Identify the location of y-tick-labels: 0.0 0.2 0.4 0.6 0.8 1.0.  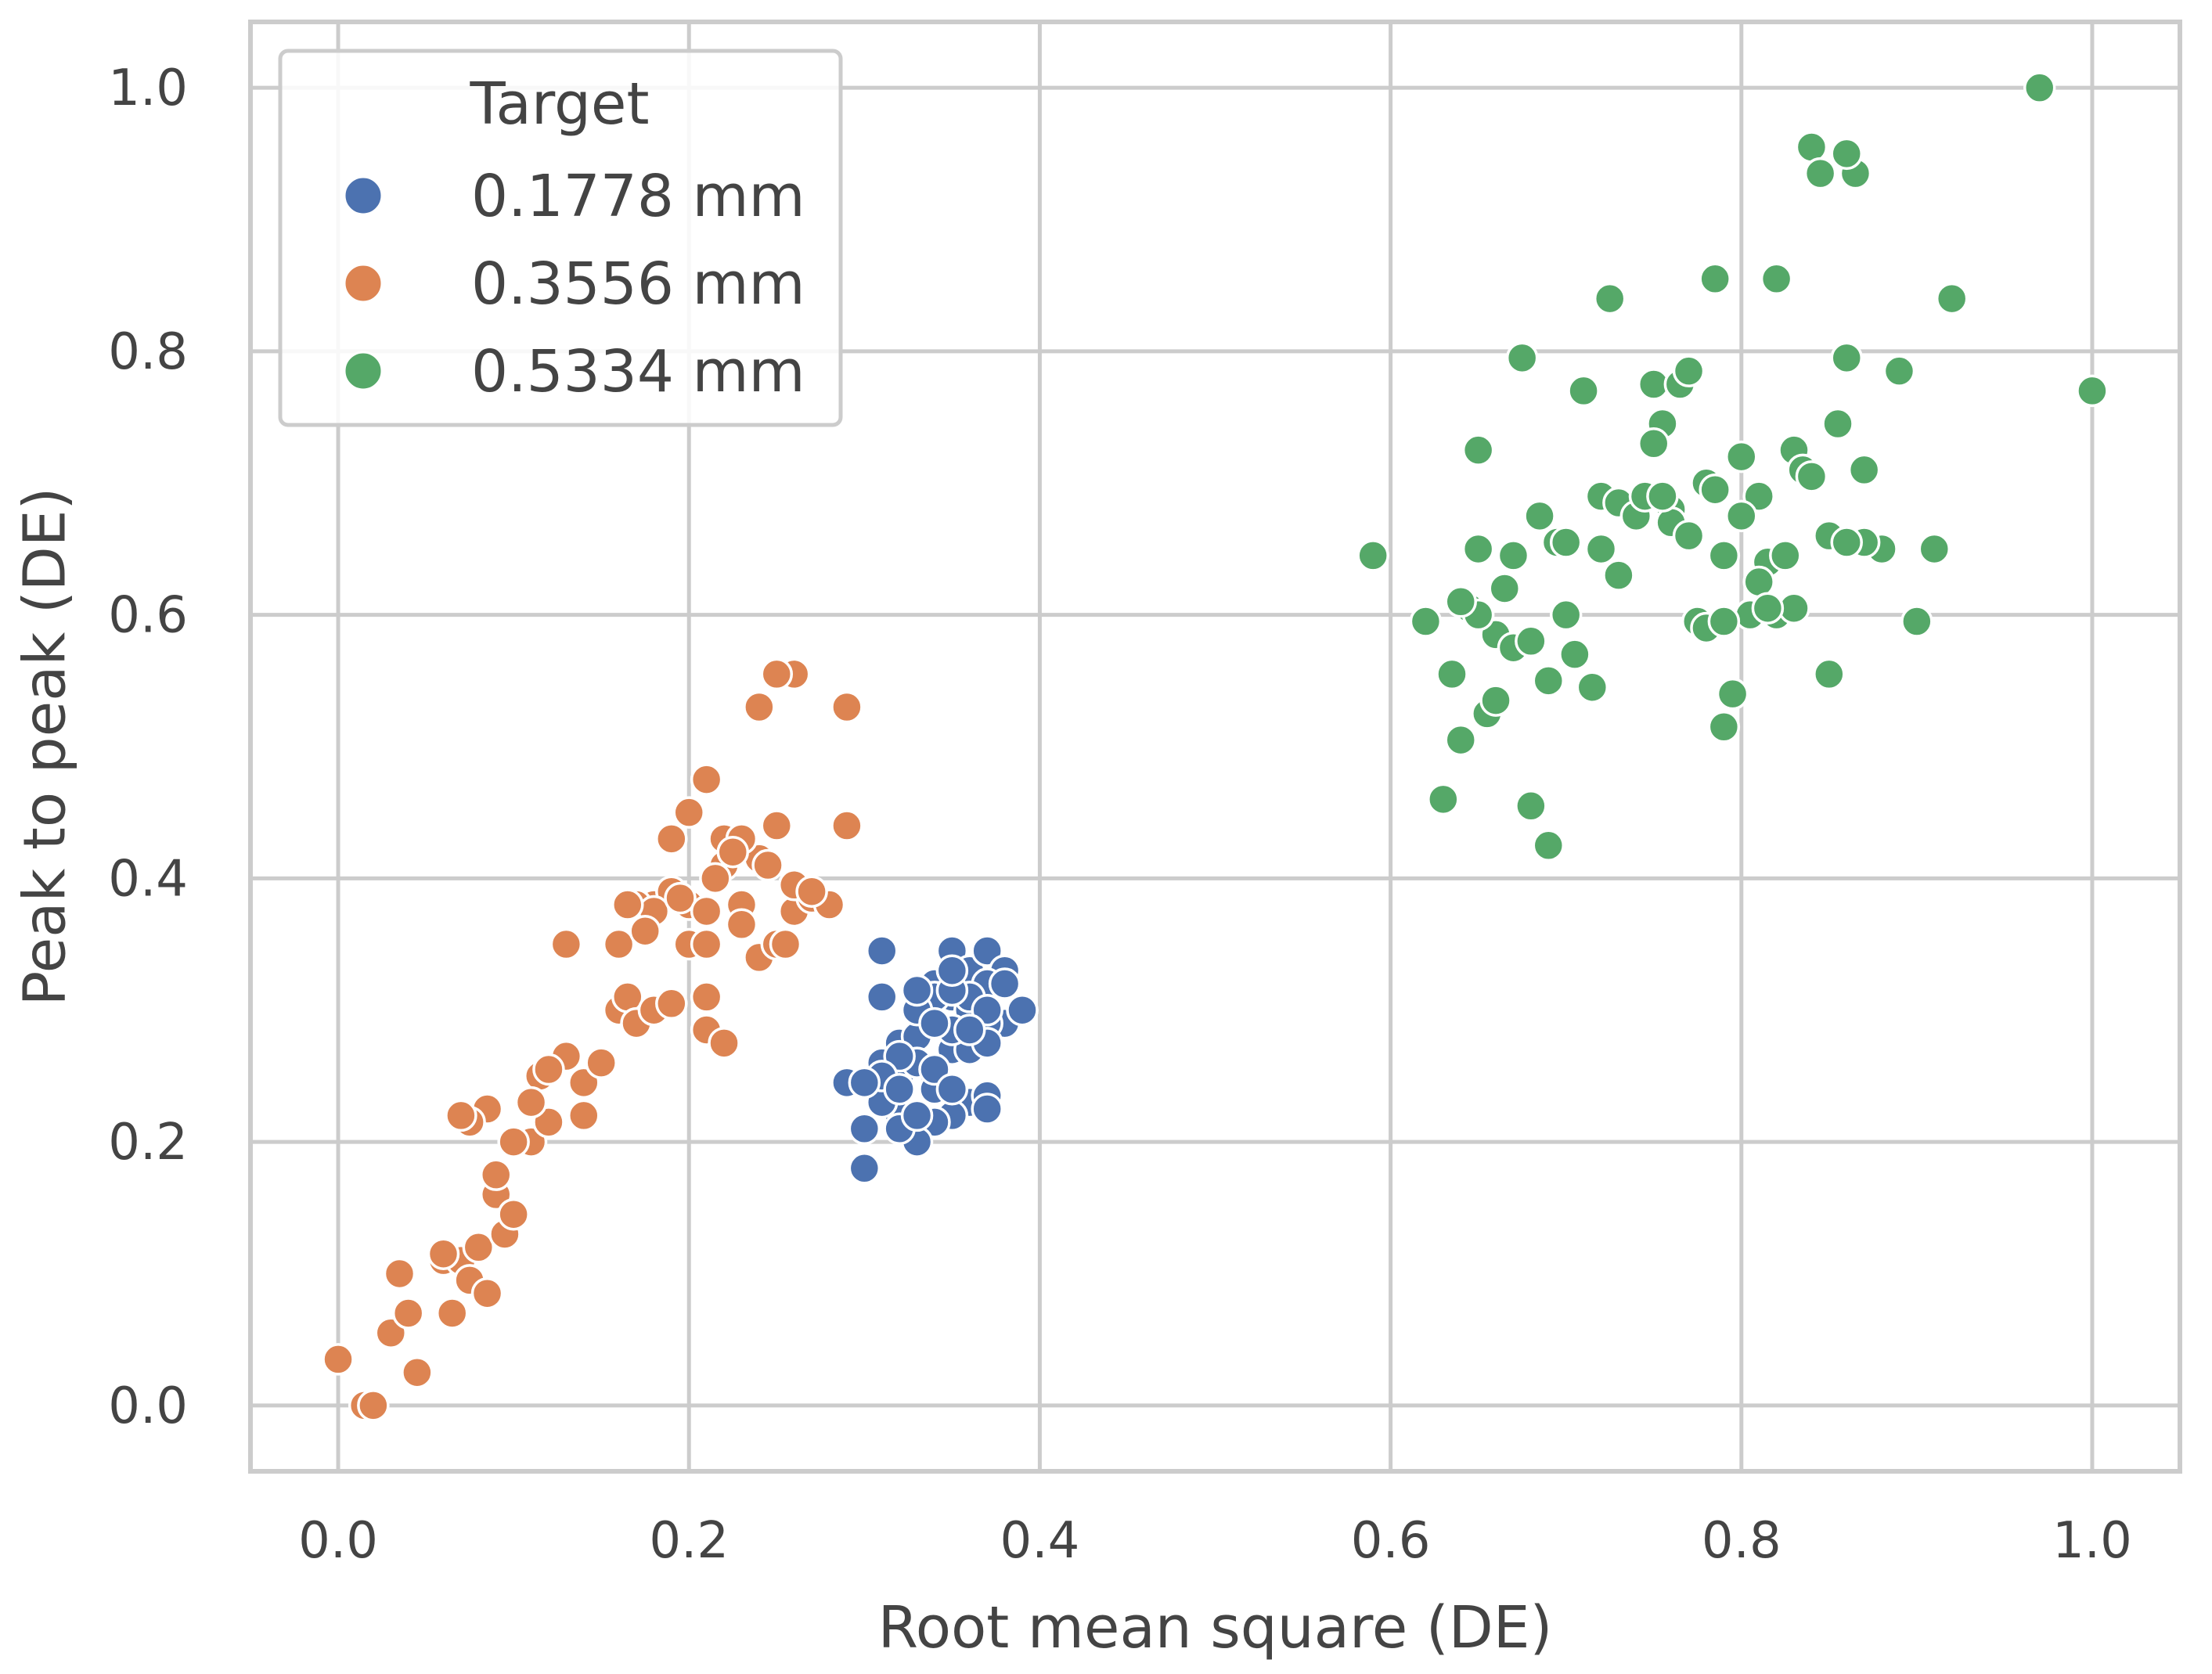
(148, 747).